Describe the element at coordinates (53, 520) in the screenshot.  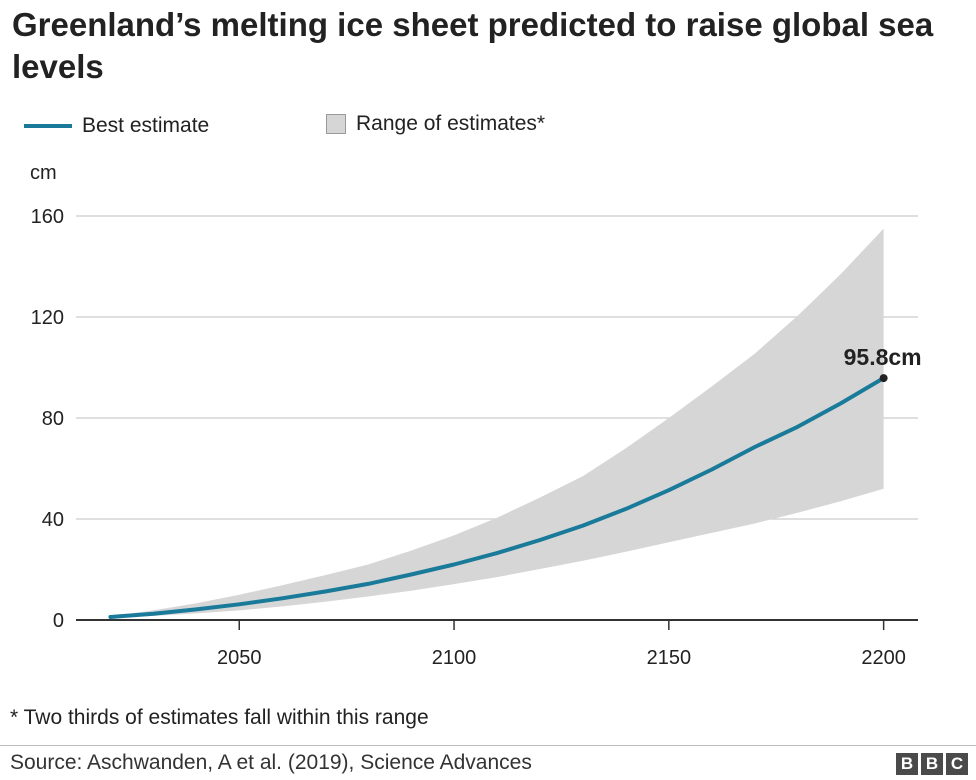
I see `y-tick-label: 40` at that location.